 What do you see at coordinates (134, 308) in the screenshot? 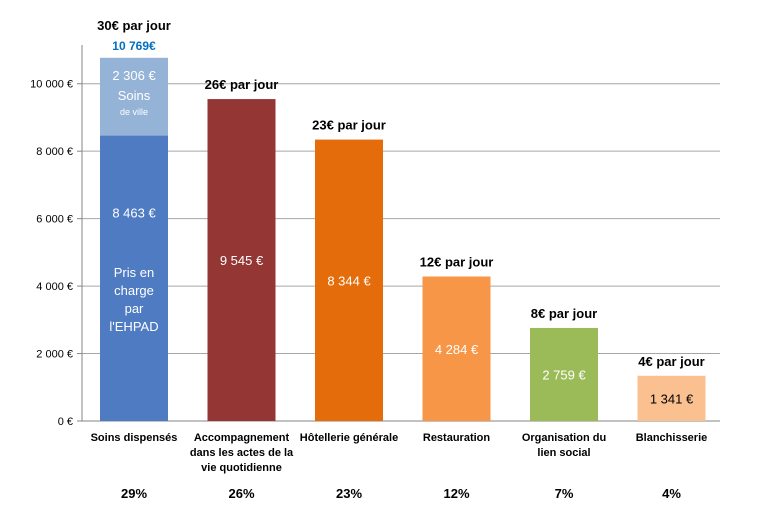
I see `bar-note-label: par` at bounding box center [134, 308].